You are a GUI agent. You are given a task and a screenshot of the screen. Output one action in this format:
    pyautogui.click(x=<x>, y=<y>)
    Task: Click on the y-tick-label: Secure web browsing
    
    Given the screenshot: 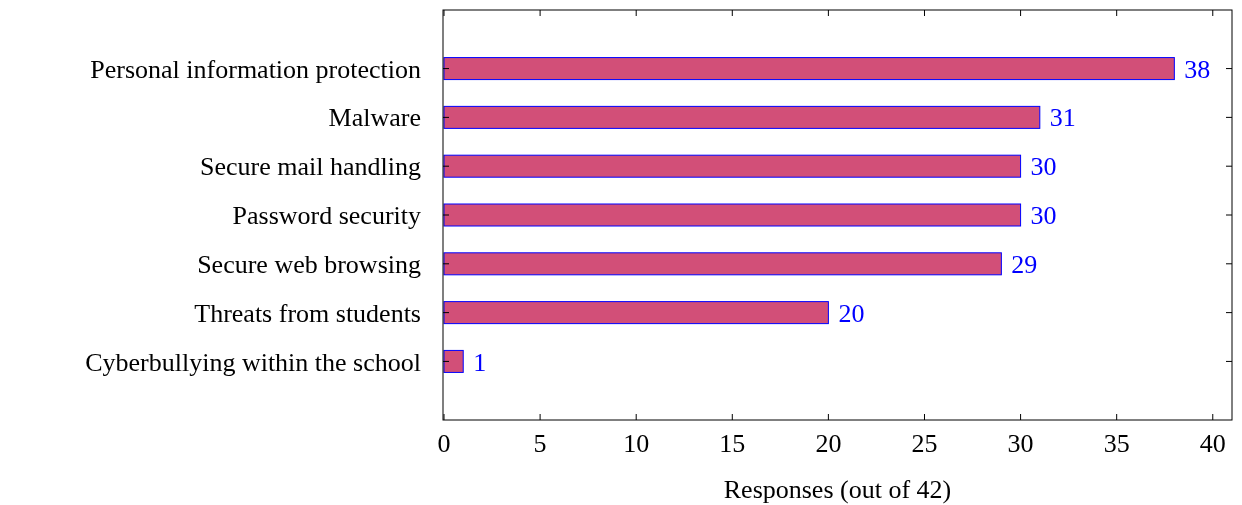 What is the action you would take?
    pyautogui.click(x=309, y=264)
    